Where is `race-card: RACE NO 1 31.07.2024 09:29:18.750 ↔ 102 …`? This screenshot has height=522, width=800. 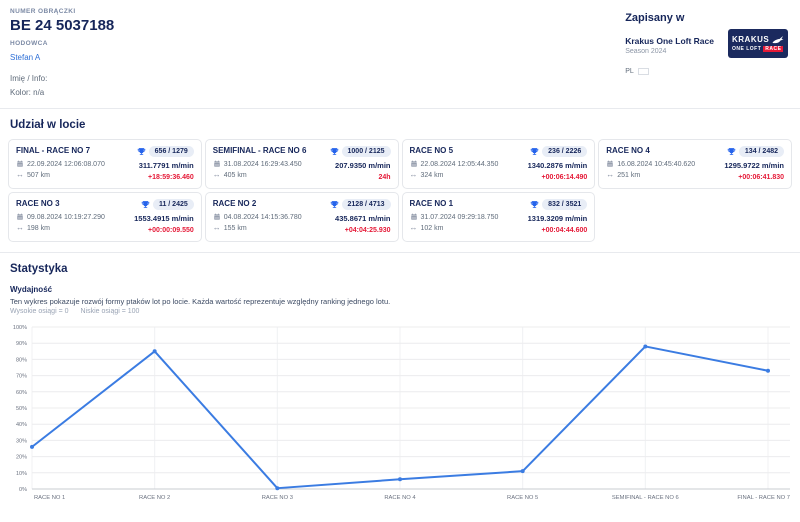 race-card: RACE NO 1 31.07.2024 09:29:18.750 ↔ 102 … is located at coordinates (498, 217).